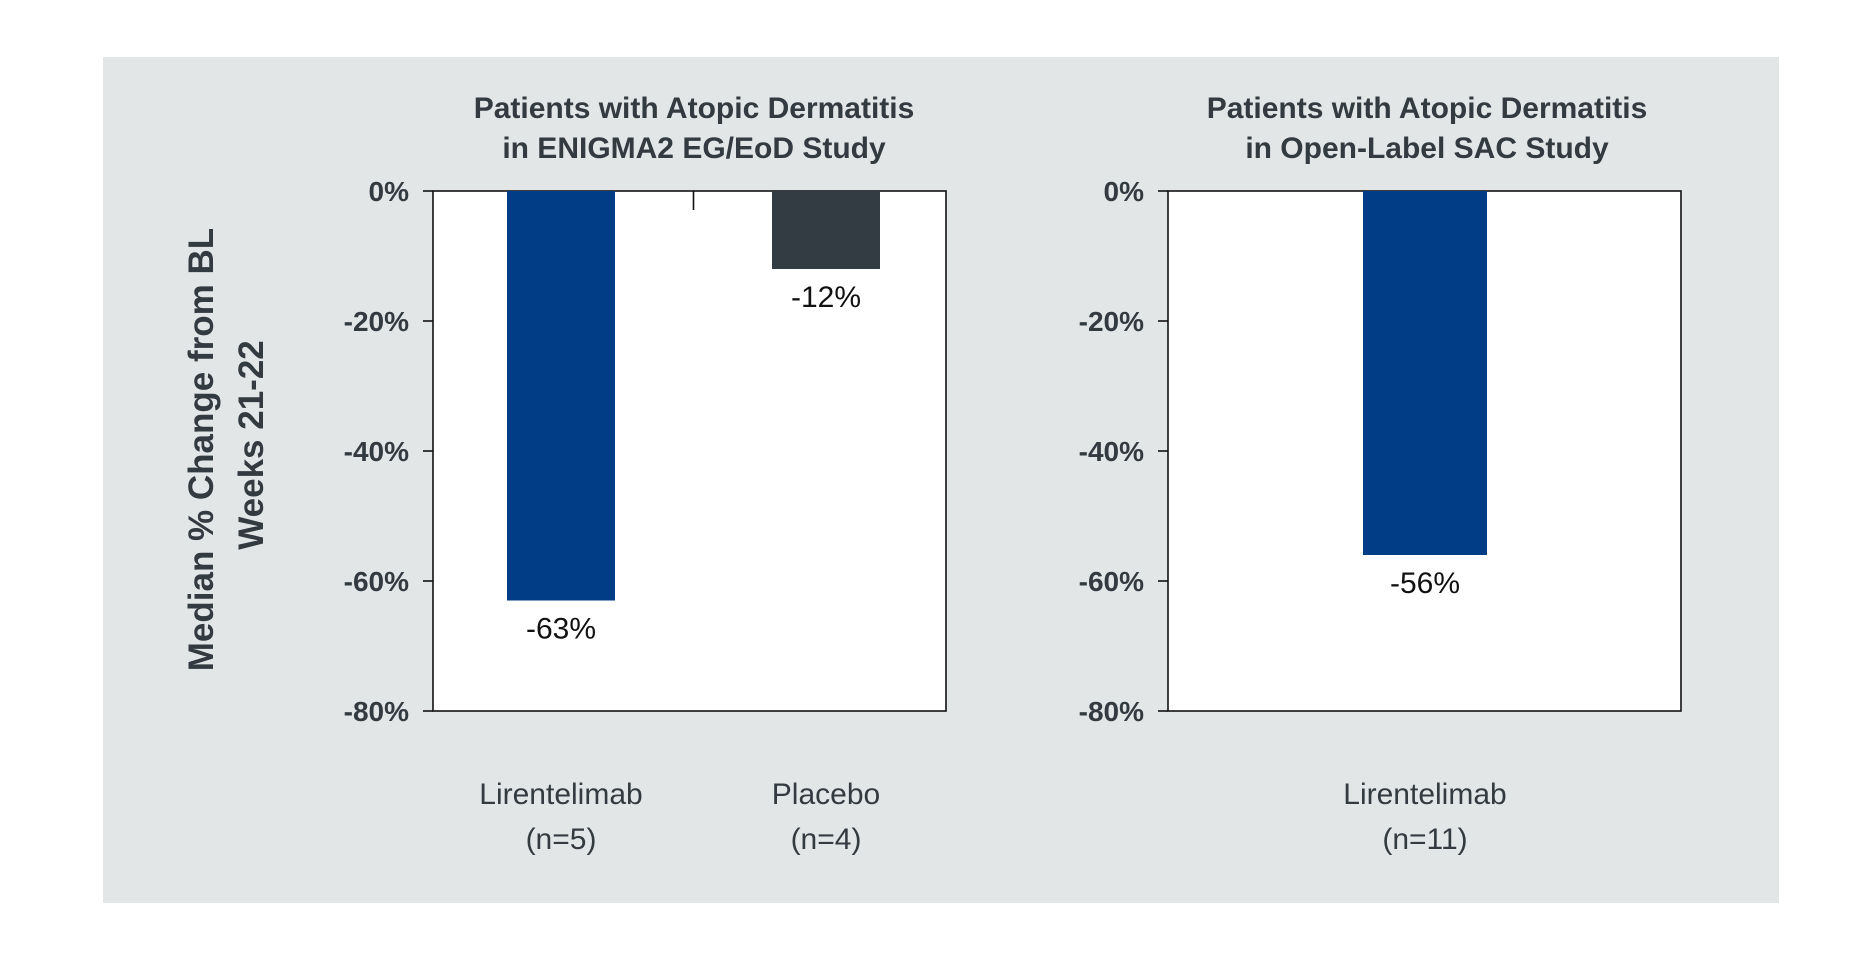 The image size is (1876, 959). What do you see at coordinates (1425, 583) in the screenshot?
I see `bar-value-label: -56%` at bounding box center [1425, 583].